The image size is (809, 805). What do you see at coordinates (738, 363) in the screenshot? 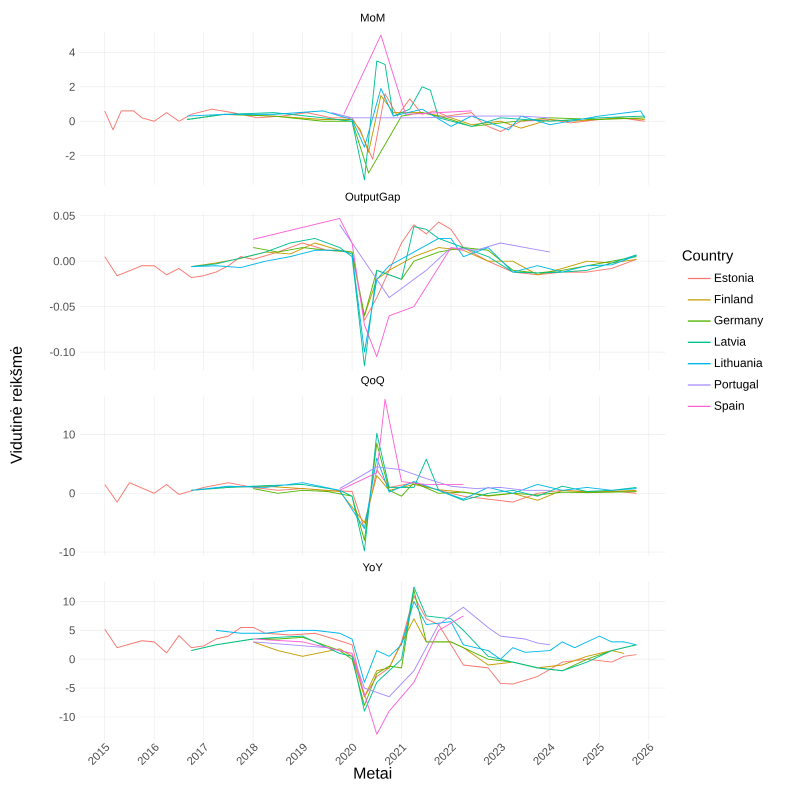
I see `legend-label: Lithuania` at bounding box center [738, 363].